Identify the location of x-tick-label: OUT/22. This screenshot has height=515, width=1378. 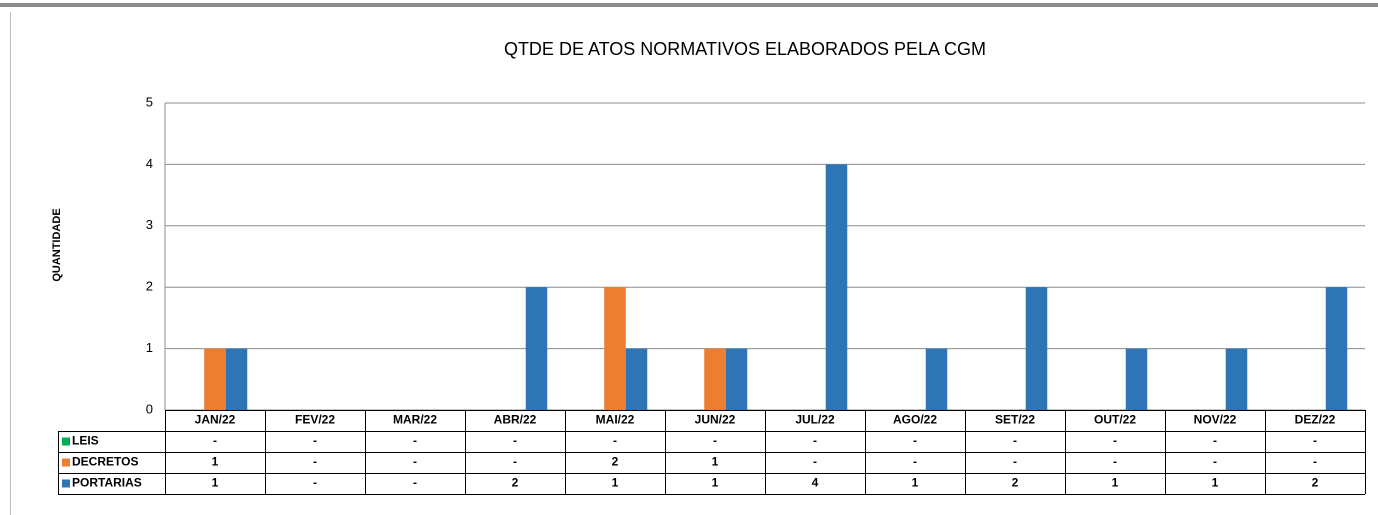
(1115, 420).